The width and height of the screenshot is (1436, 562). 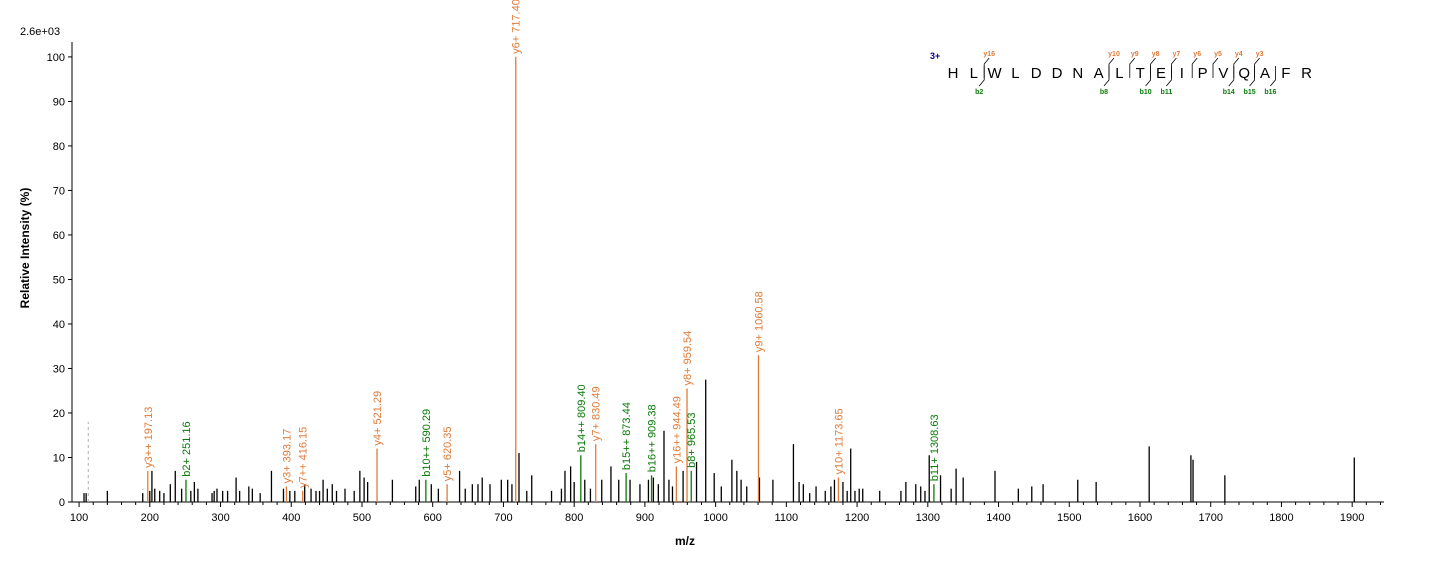 I want to click on x-tick-label: 1800, so click(x=1281, y=518).